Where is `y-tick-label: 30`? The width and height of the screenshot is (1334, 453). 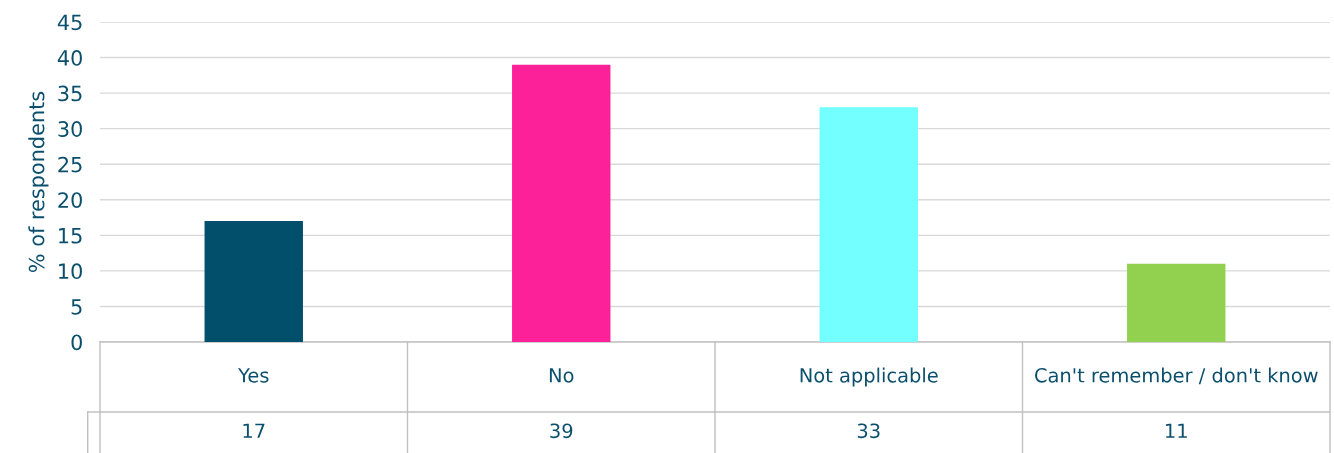 y-tick-label: 30 is located at coordinates (70, 129).